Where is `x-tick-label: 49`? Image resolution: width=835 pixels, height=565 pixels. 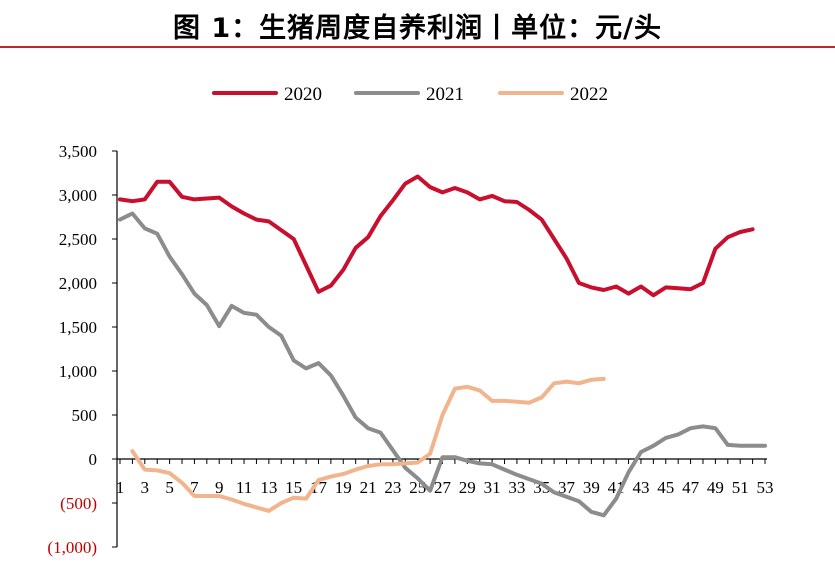
x-tick-label: 49 is located at coordinates (715, 487).